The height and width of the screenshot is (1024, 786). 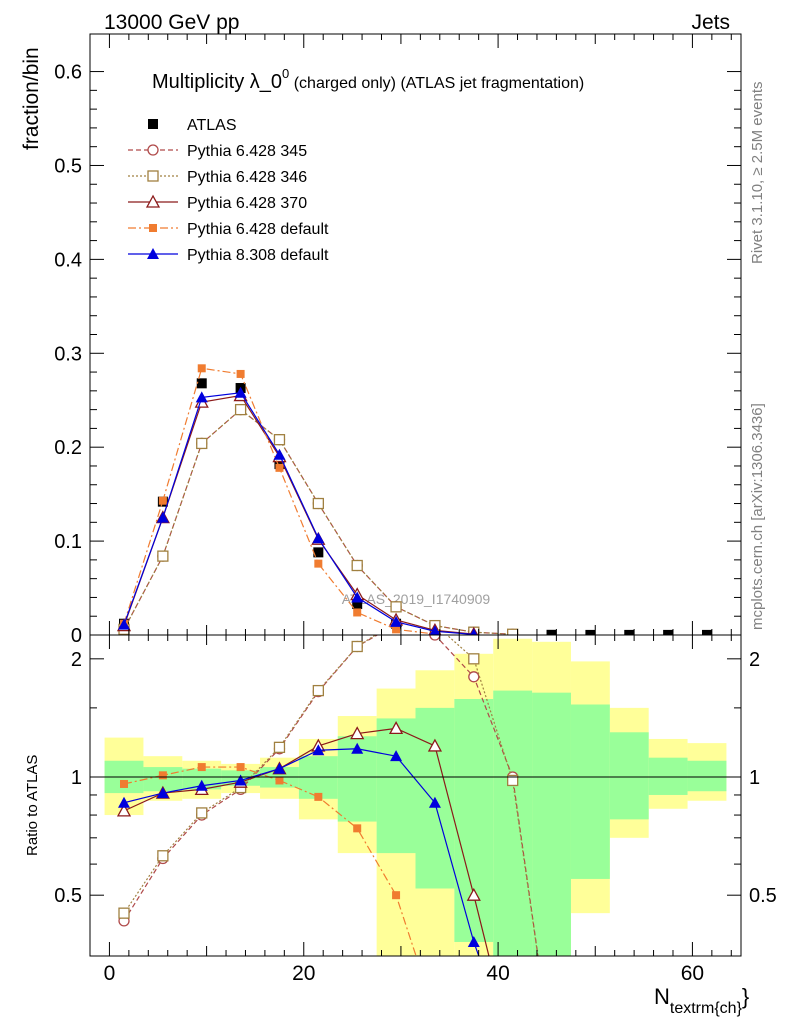 What do you see at coordinates (754, 660) in the screenshot?
I see `y-tick-label-ratio-right: 2` at bounding box center [754, 660].